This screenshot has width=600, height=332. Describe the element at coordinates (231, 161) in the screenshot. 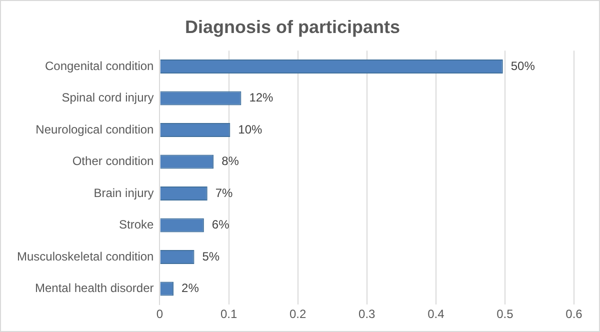

I see `data-label: 8%` at that location.